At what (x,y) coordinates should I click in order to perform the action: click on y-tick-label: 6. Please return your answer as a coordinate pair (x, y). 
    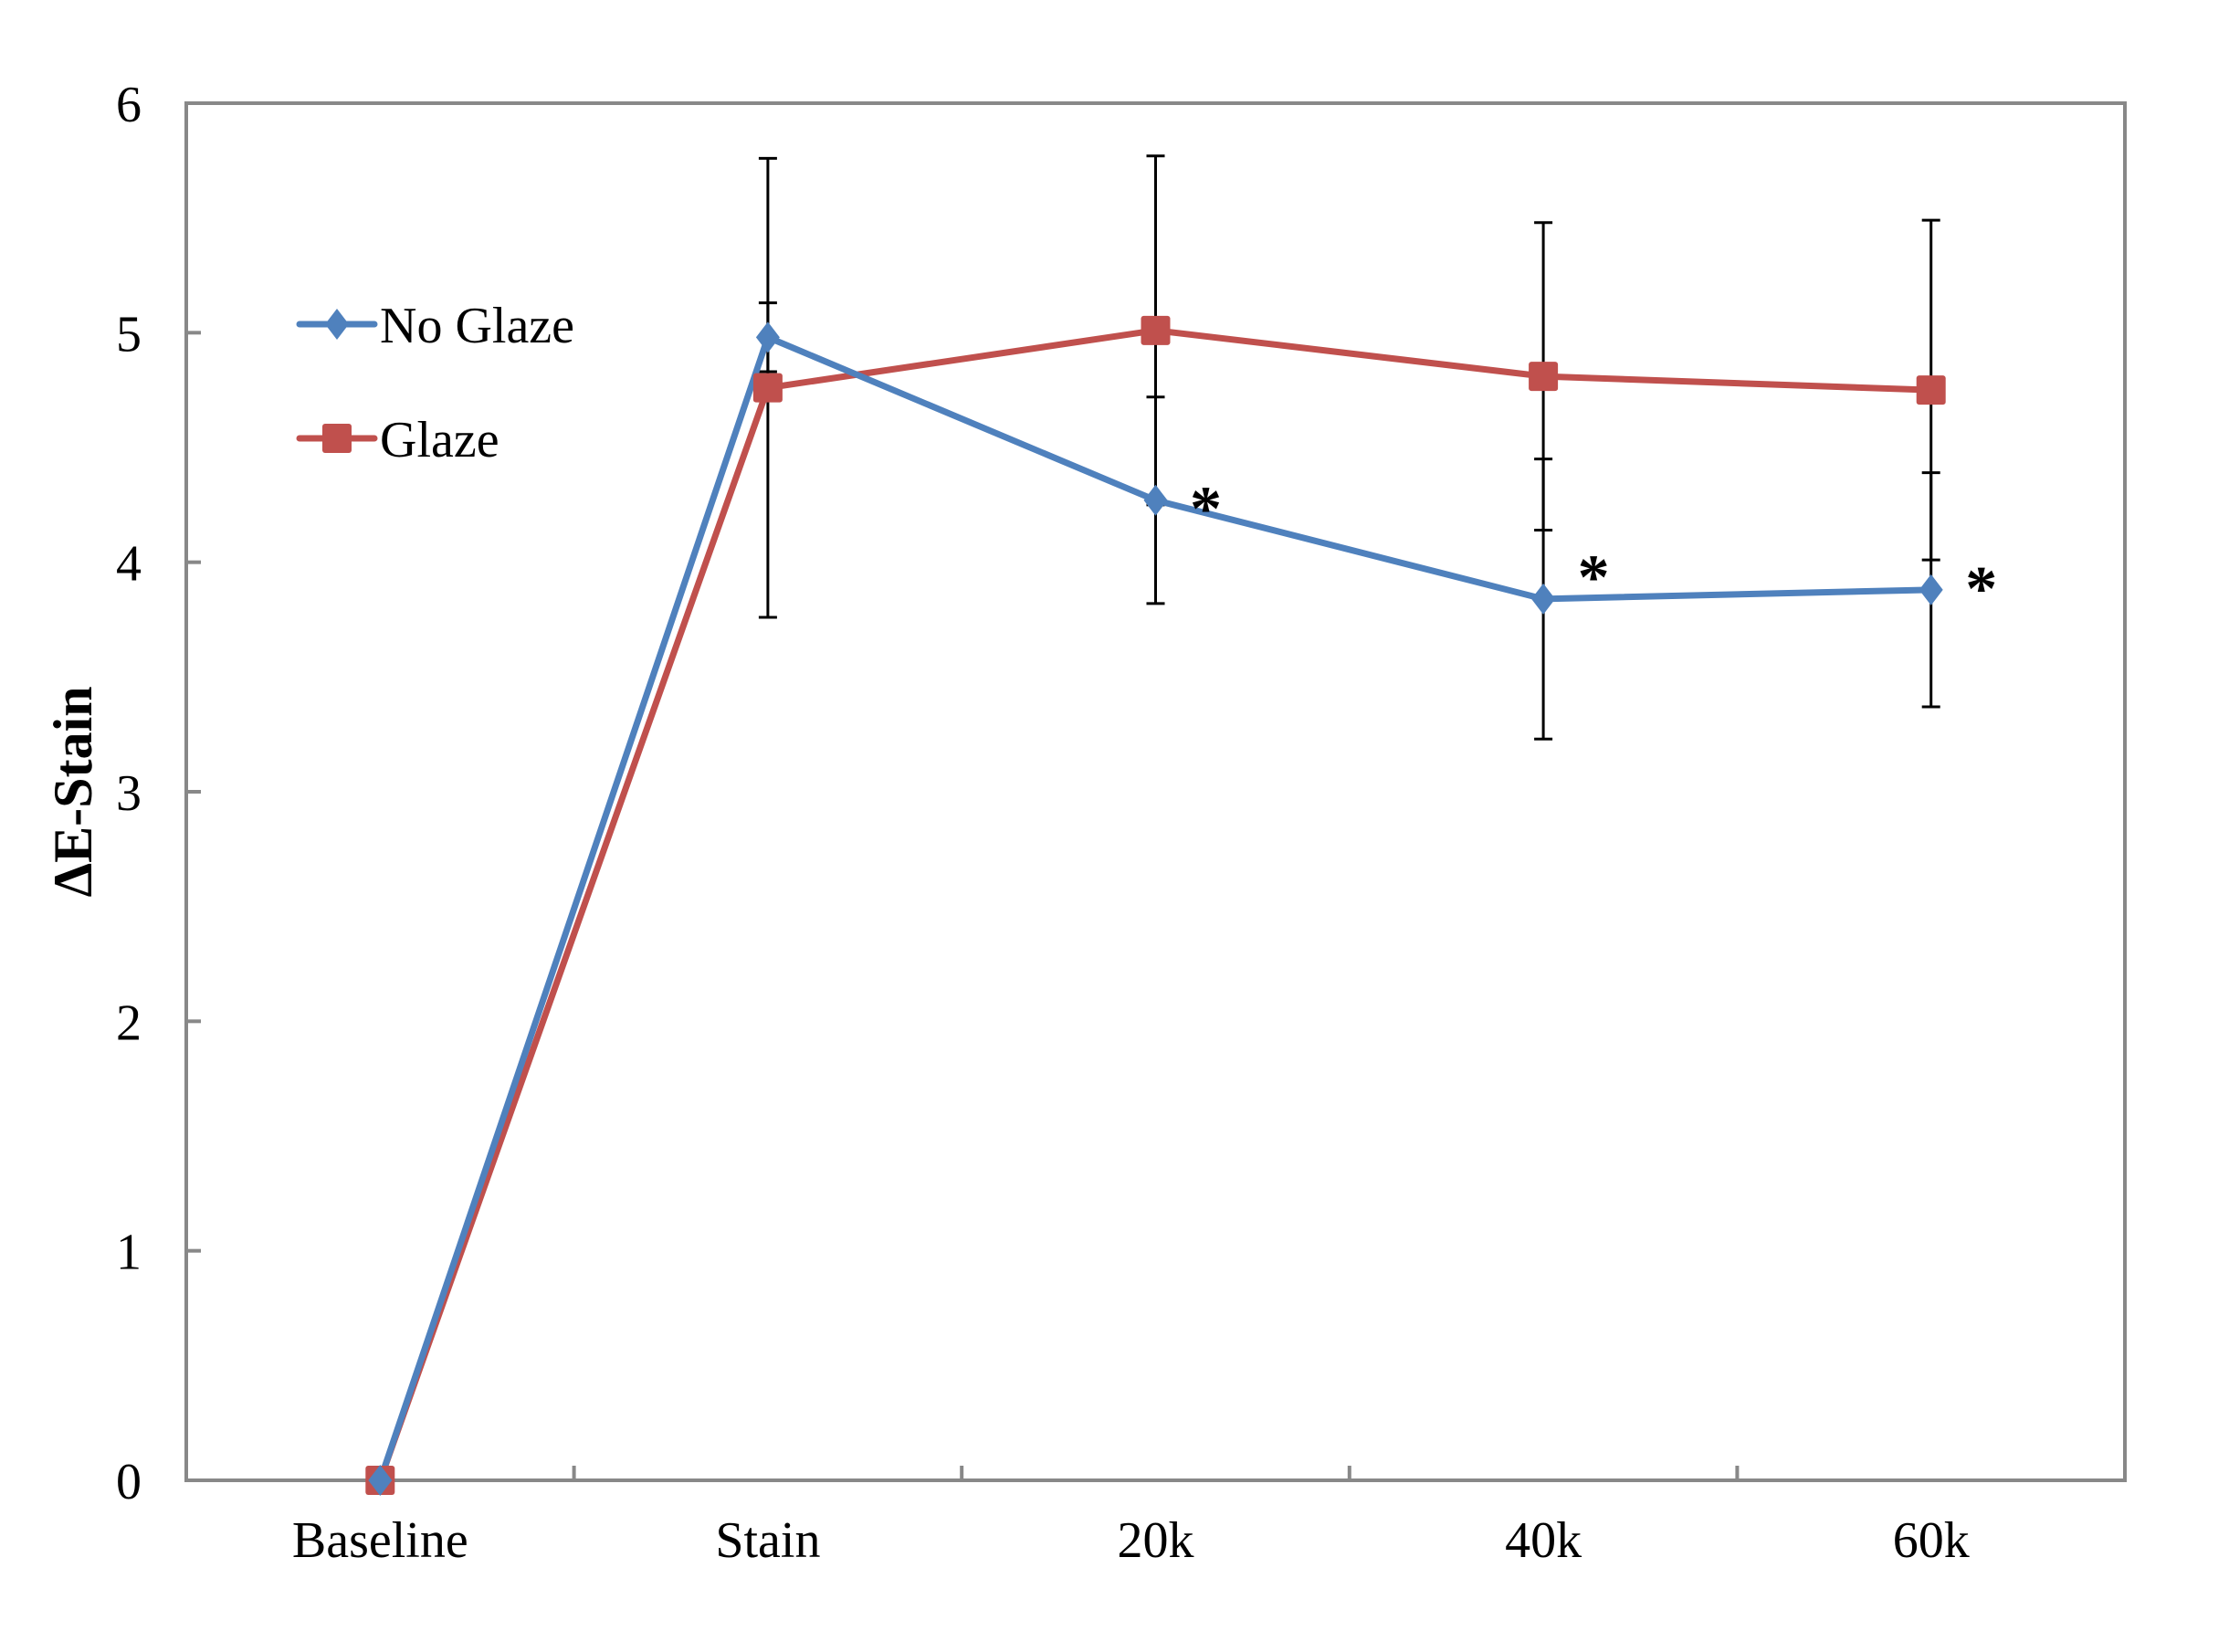
    Looking at the image, I should click on (129, 105).